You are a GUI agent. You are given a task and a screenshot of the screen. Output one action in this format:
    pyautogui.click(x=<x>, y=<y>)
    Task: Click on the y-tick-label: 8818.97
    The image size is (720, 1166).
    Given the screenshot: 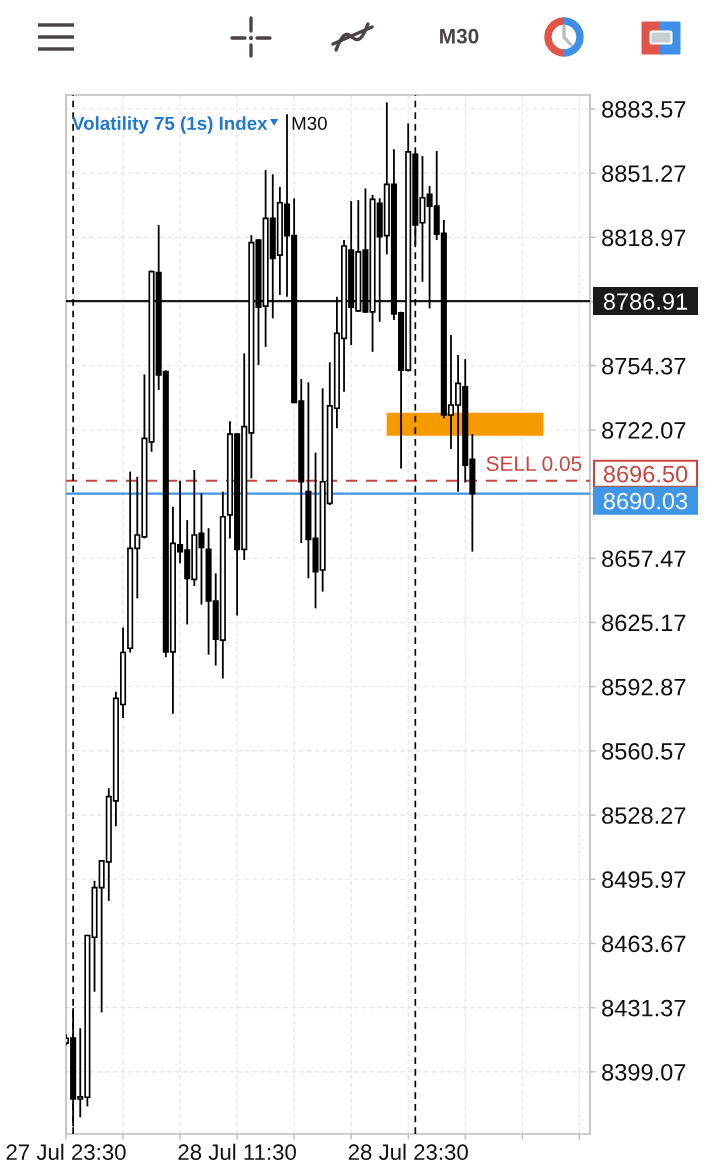 What is the action you would take?
    pyautogui.click(x=644, y=238)
    